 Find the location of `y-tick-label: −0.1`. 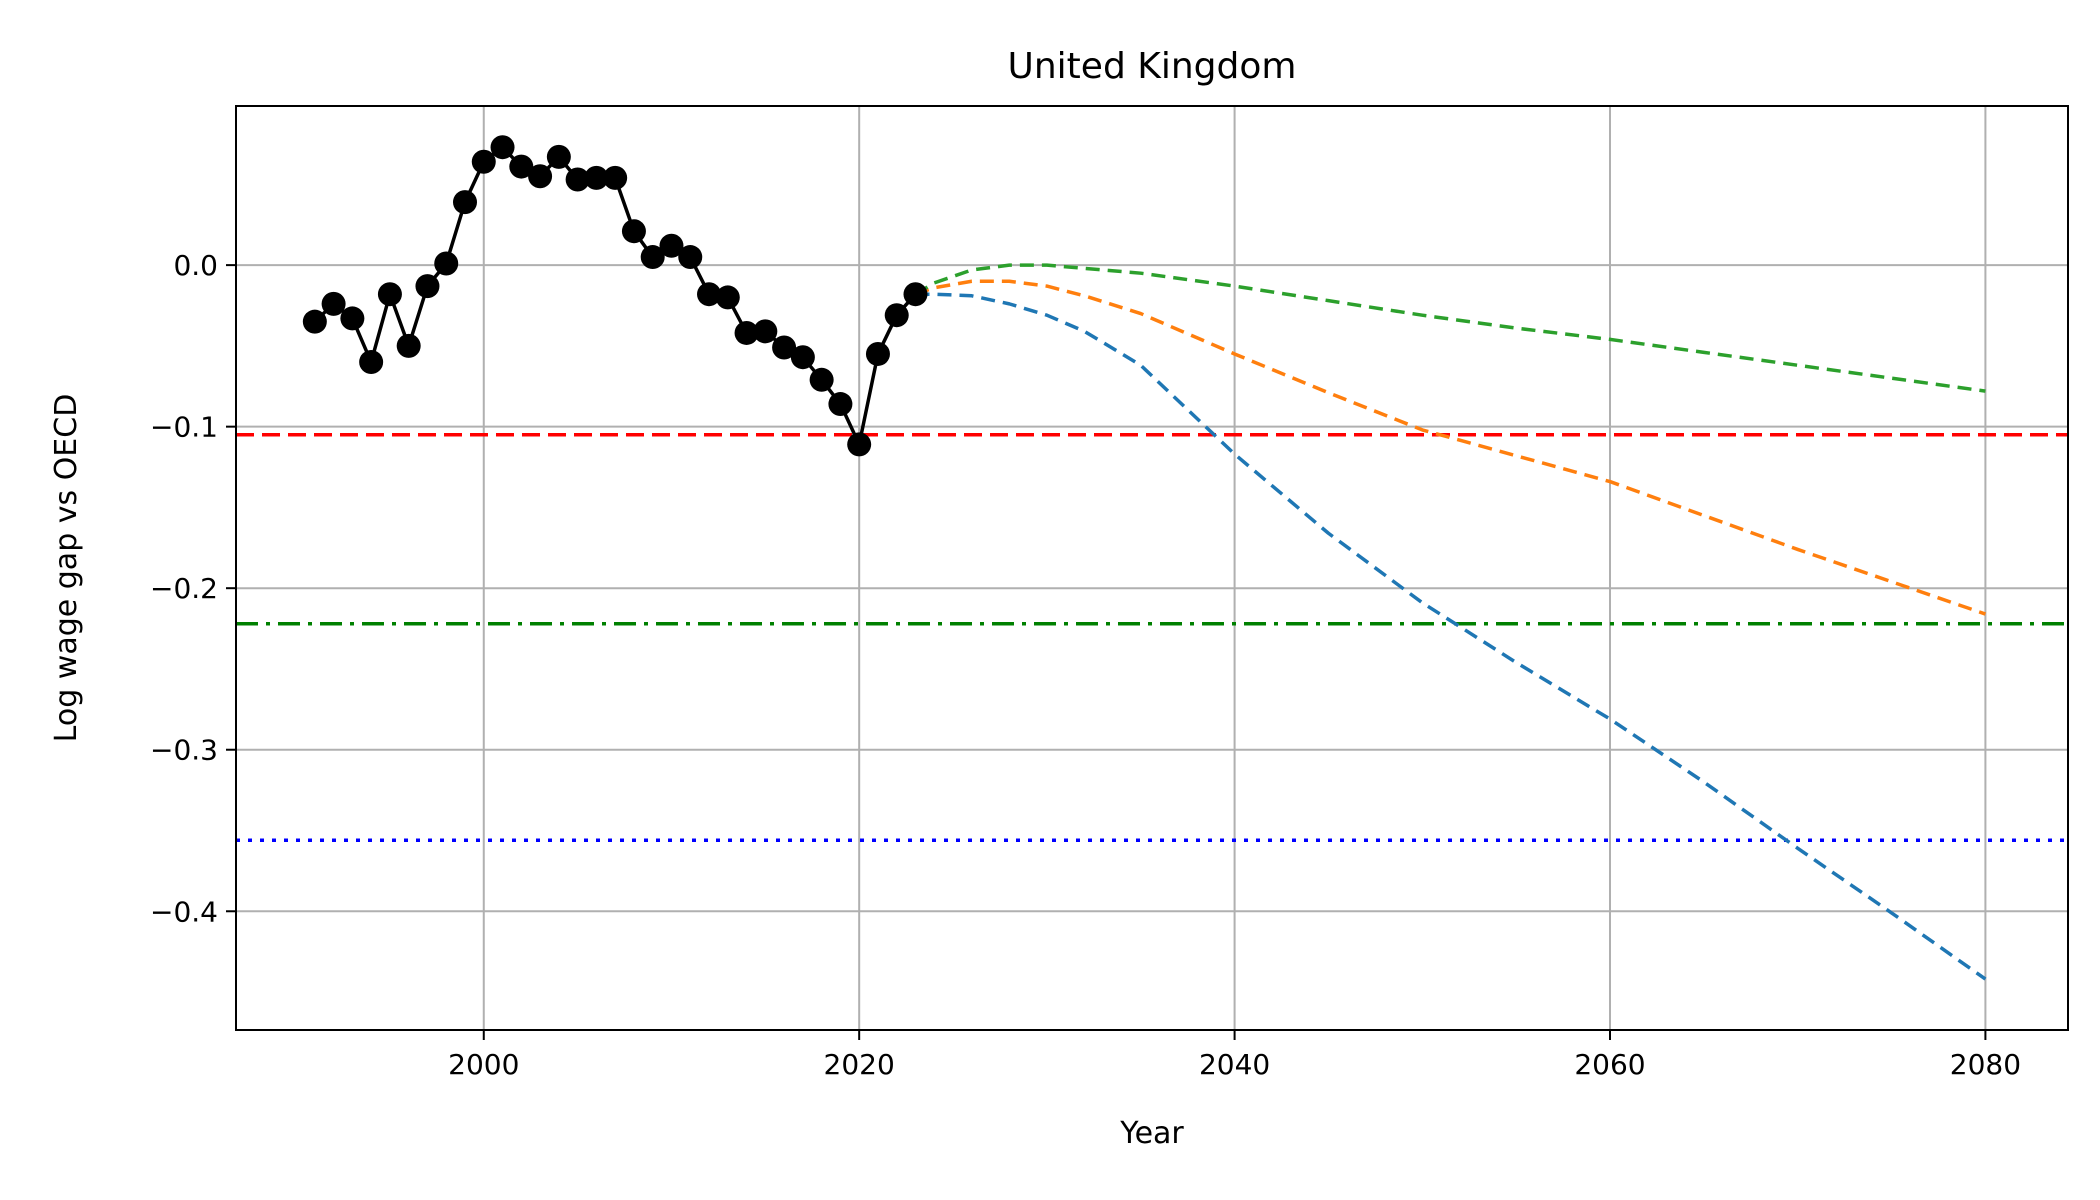

y-tick-label: −0.1 is located at coordinates (184, 427).